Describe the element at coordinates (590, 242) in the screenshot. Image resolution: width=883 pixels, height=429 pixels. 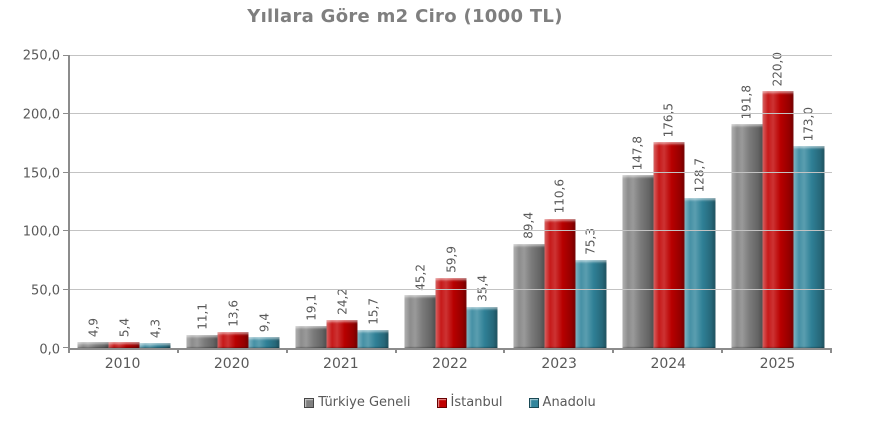
I see `bar-value-label: 75,3` at that location.